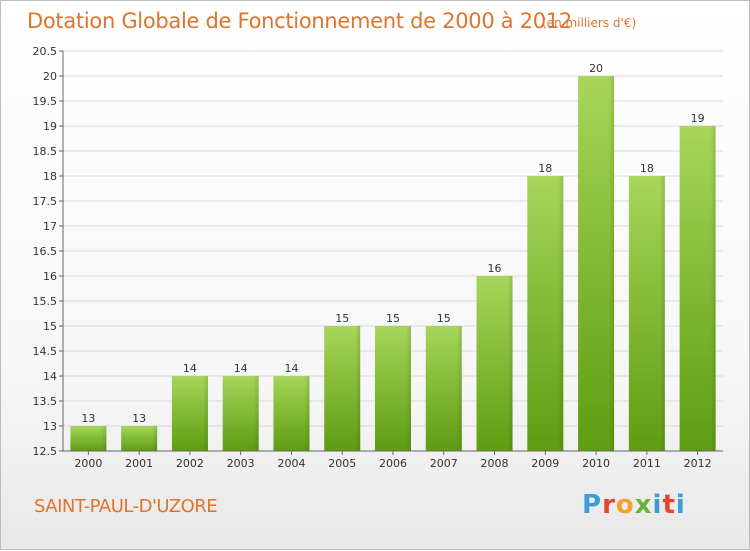 The image size is (750, 551). I want to click on y-tick-label: 17, so click(50, 226).